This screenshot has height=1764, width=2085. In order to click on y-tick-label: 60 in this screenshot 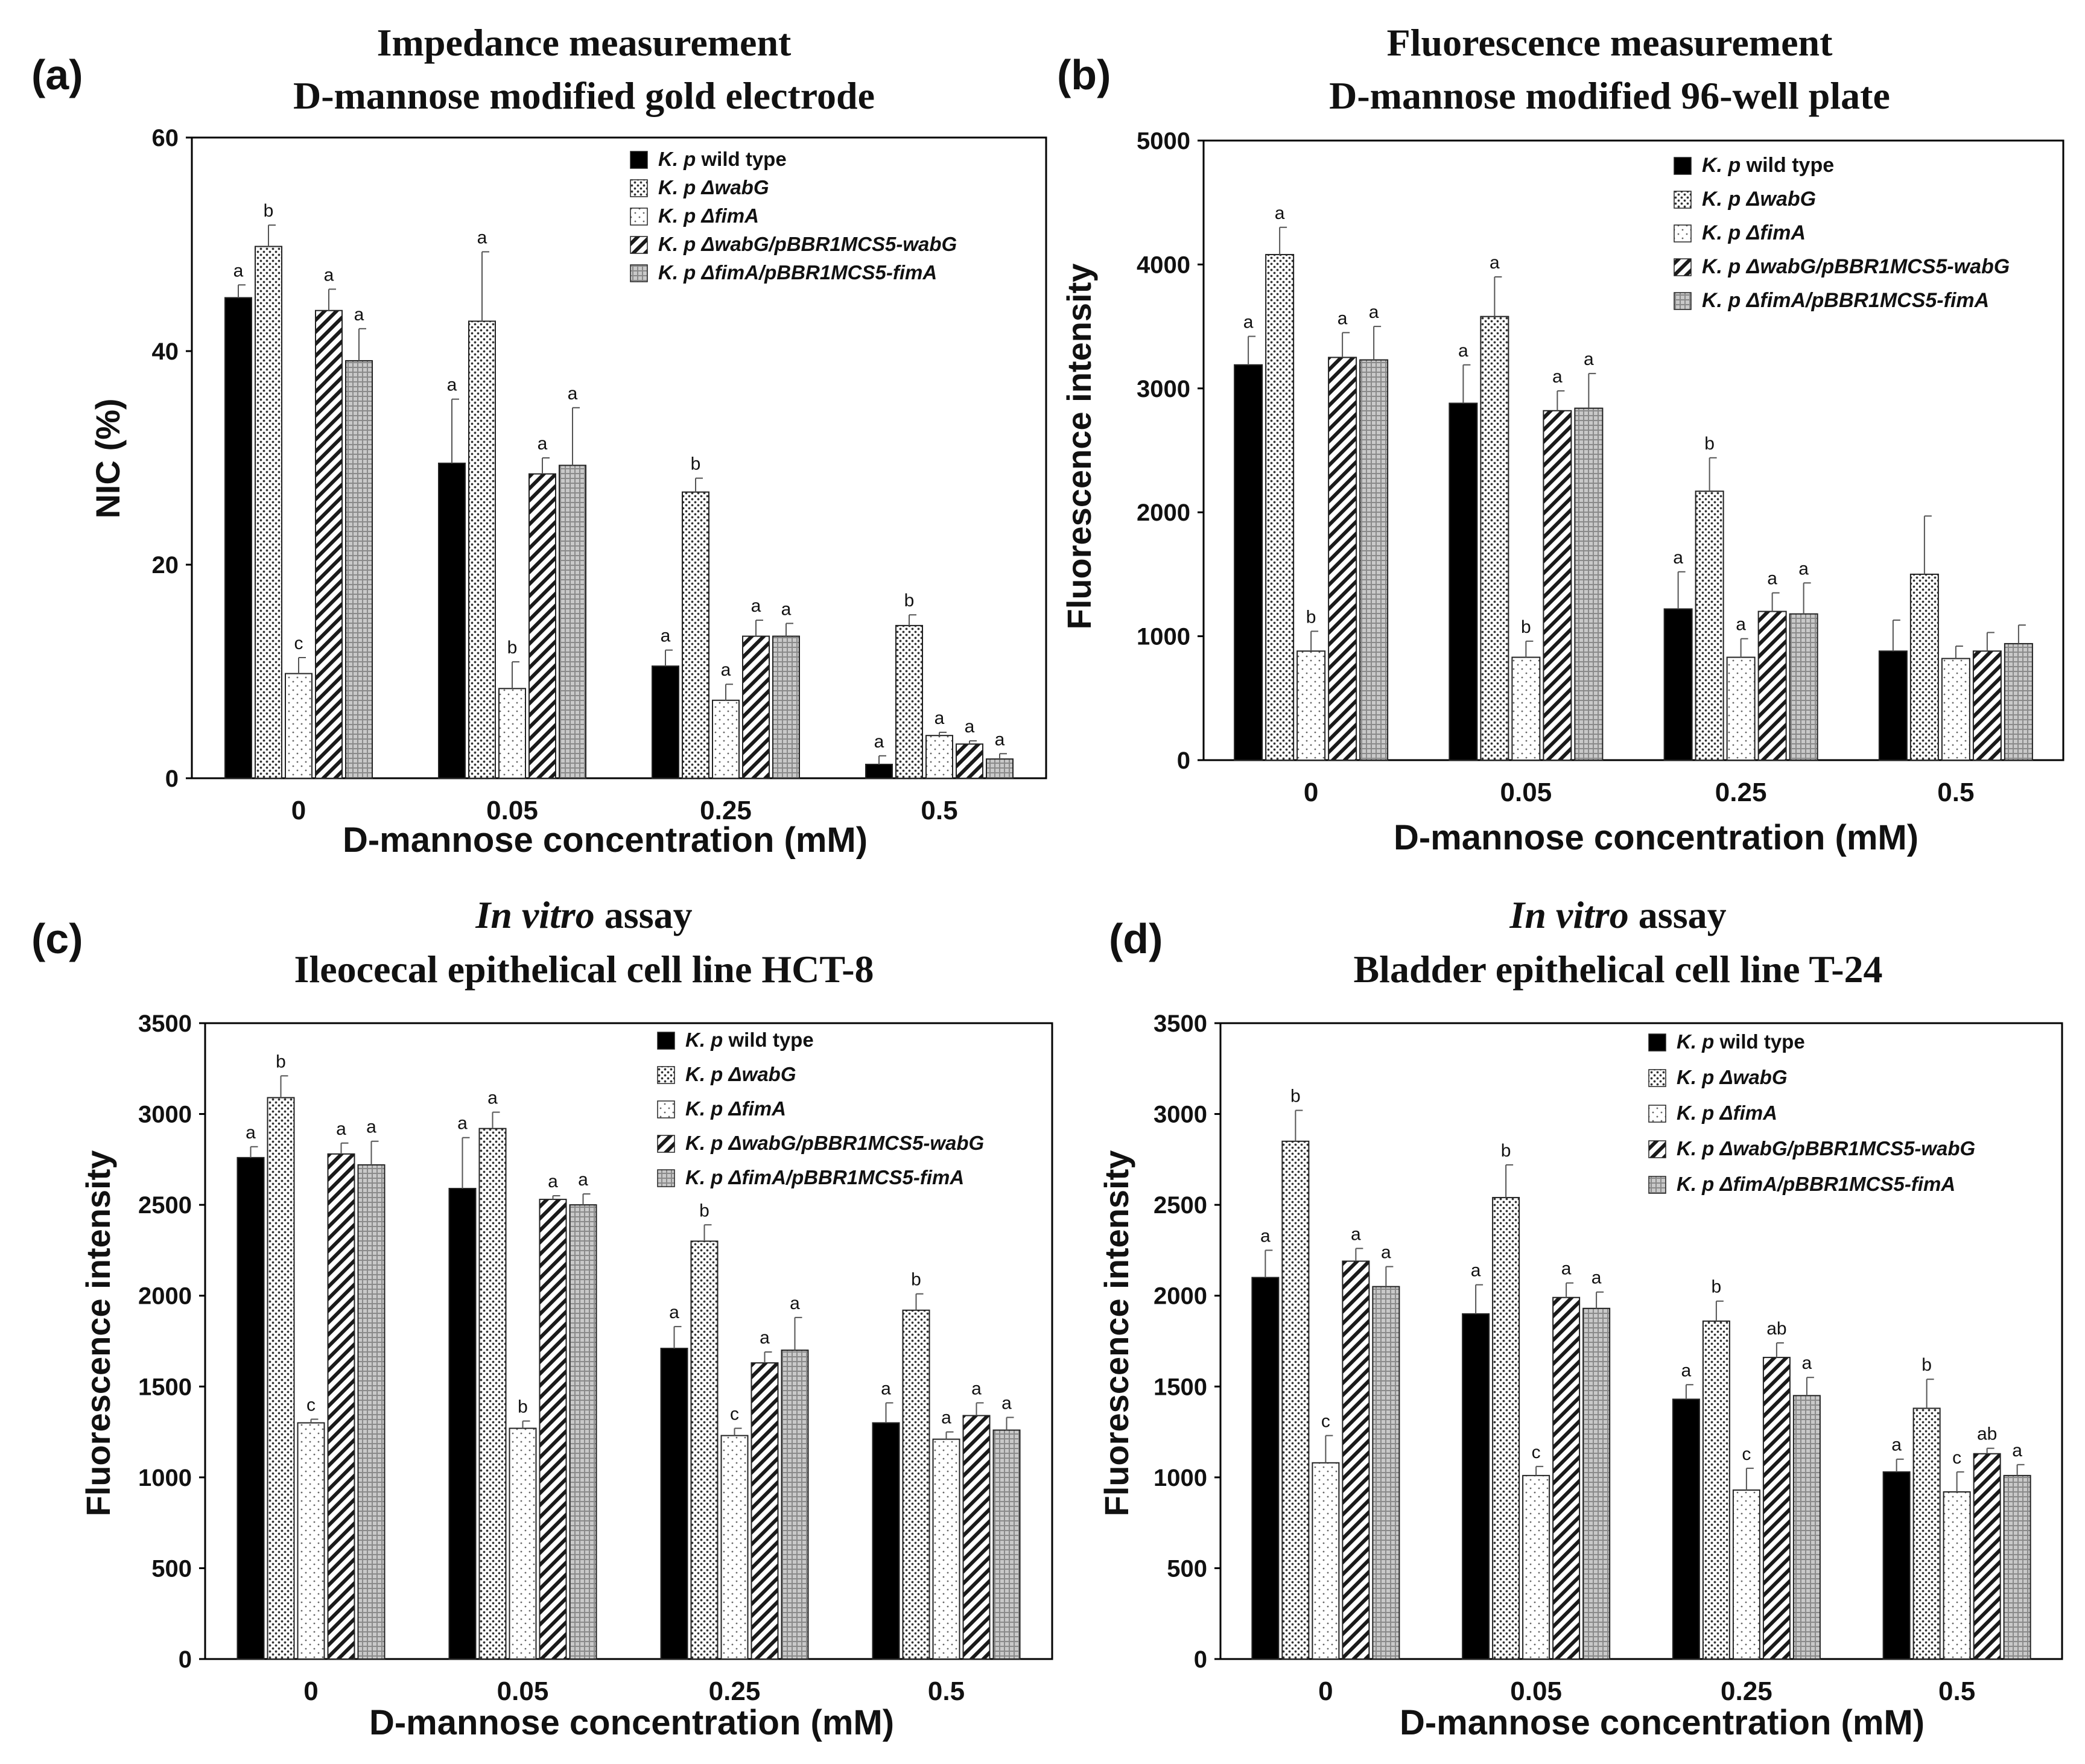, I will do `click(165, 138)`.